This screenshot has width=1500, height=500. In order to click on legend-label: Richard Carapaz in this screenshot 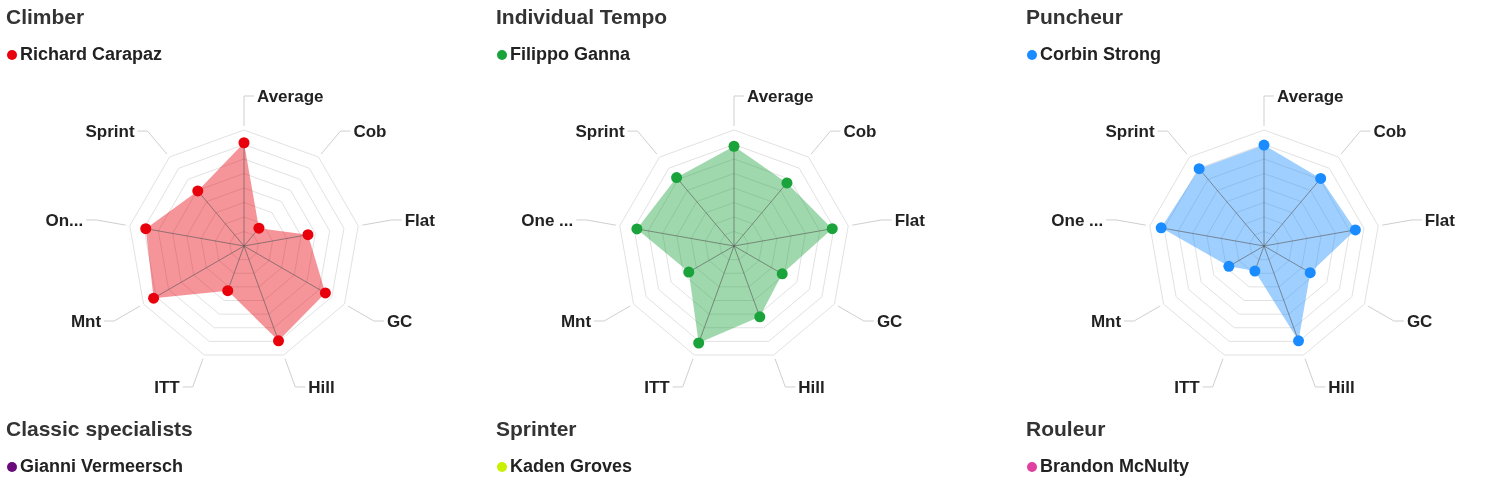, I will do `click(91, 54)`.